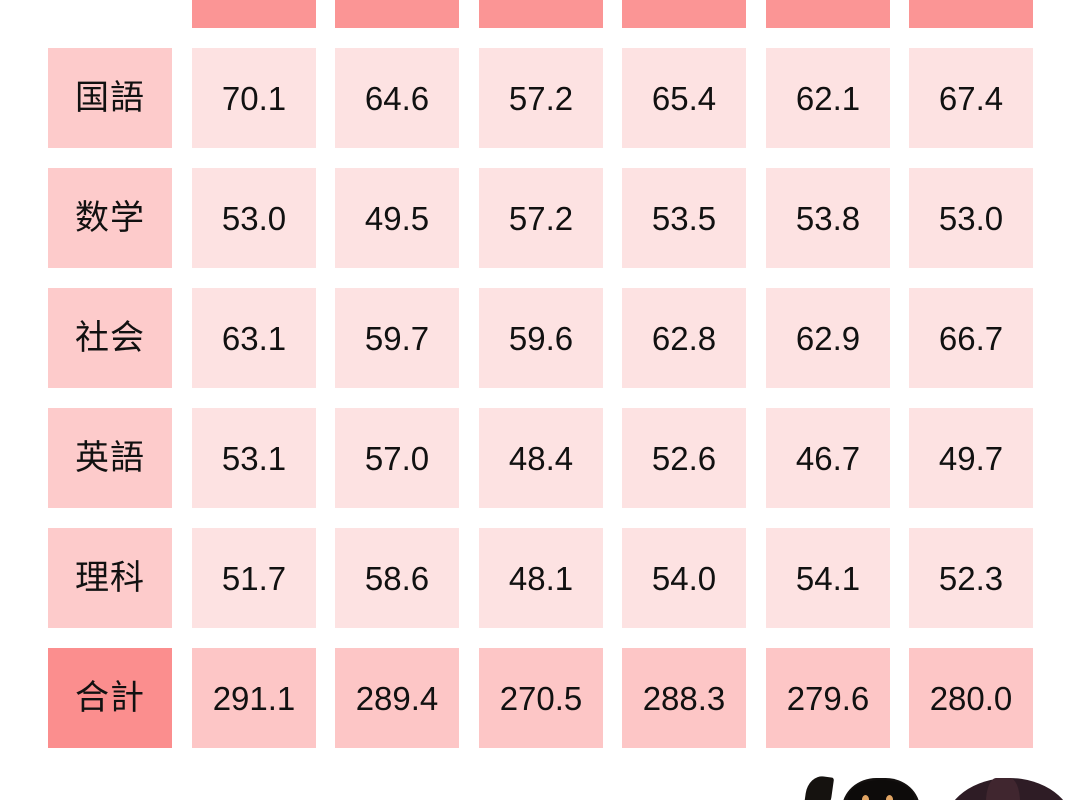 The height and width of the screenshot is (800, 1080). What do you see at coordinates (254, 98) in the screenshot?
I see `table-cell-r1-c1: 70.1` at bounding box center [254, 98].